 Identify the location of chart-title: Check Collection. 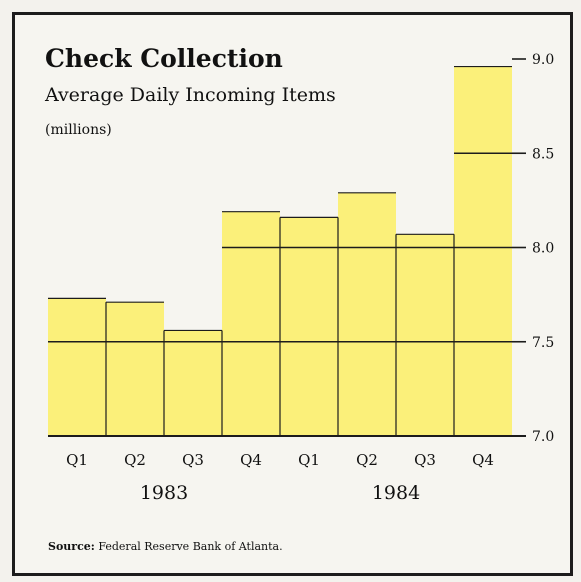
(164, 58).